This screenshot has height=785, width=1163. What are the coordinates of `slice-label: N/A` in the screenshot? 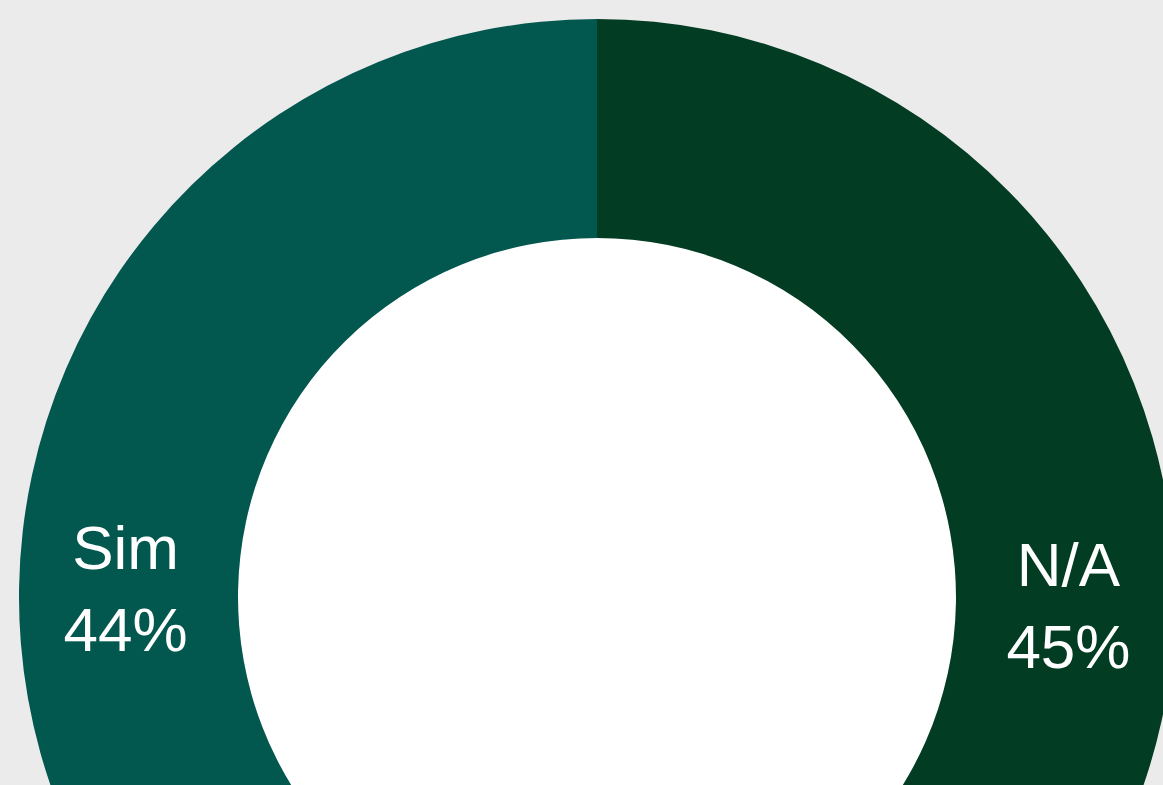 It's located at (1068, 564).